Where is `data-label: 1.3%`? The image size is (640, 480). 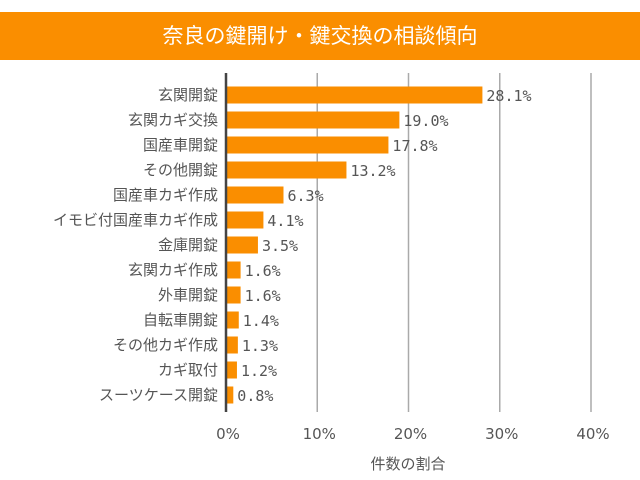 data-label: 1.3% is located at coordinates (260, 346).